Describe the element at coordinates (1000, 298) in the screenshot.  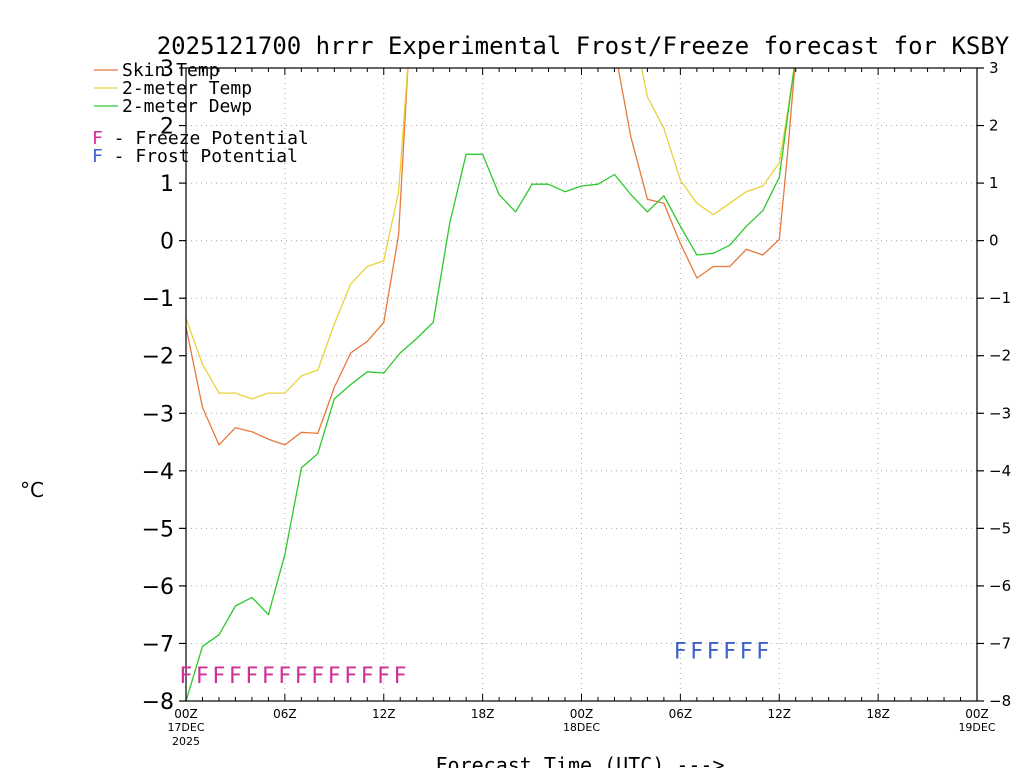
I see `y-tick-label-right: −1` at that location.